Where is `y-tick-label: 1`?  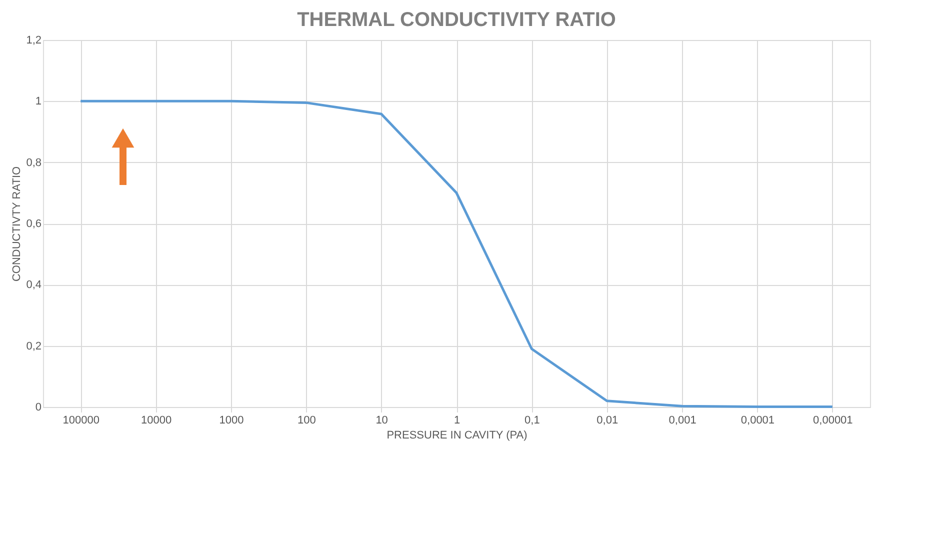
y-tick-label: 1 is located at coordinates (38, 102).